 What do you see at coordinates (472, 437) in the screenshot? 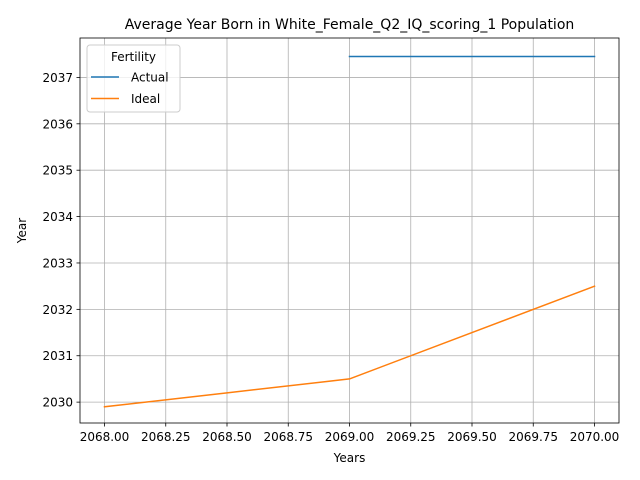
I see `x-tick-label: 2069.50` at bounding box center [472, 437].